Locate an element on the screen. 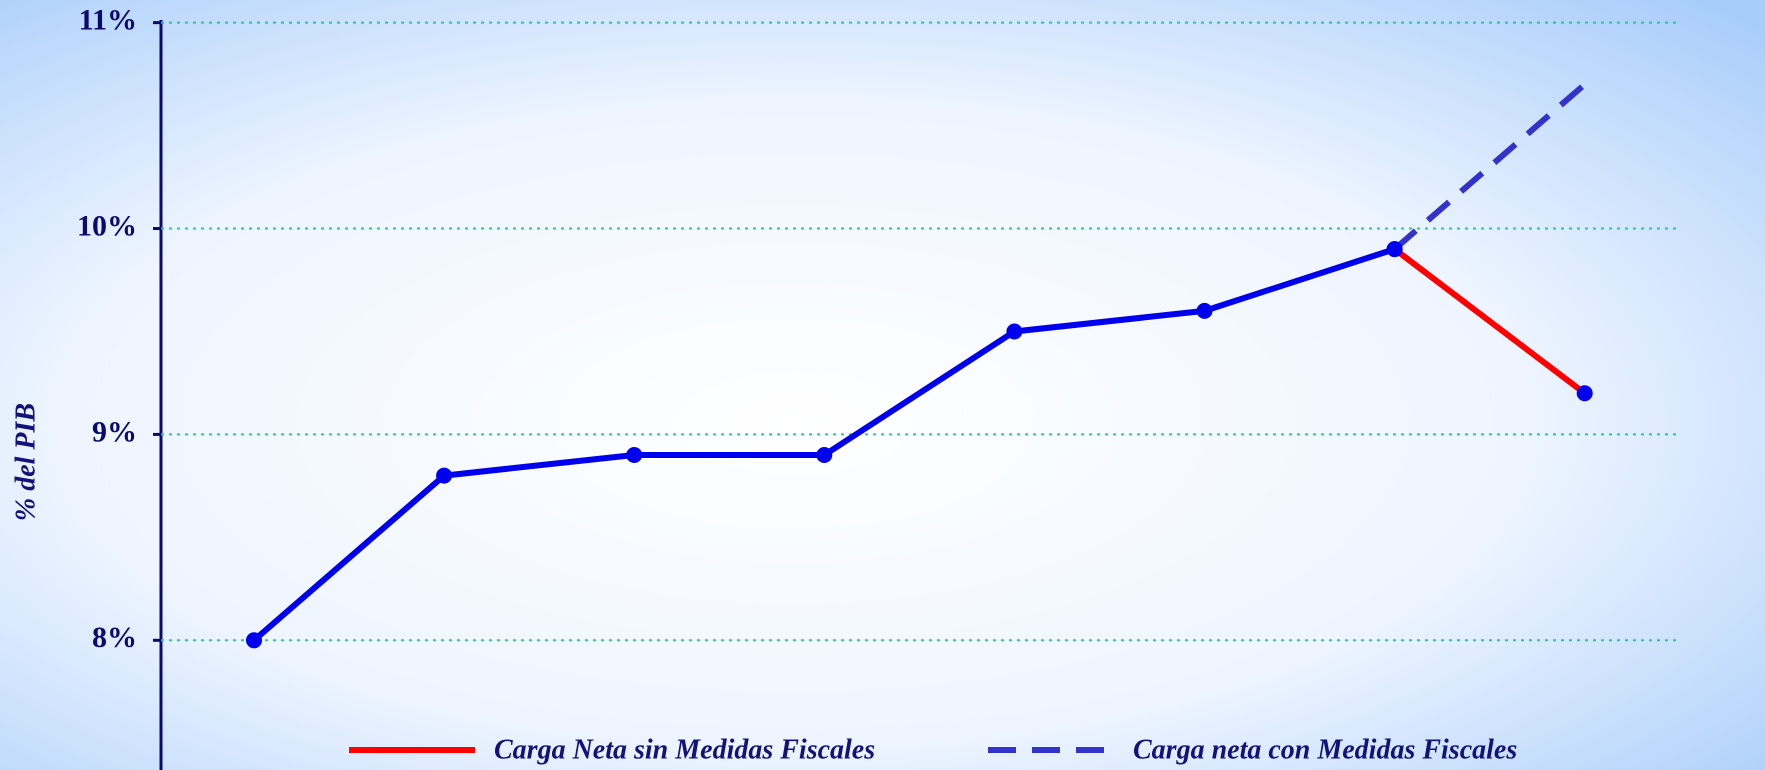  y-tick-label: 10% is located at coordinates (107, 225).